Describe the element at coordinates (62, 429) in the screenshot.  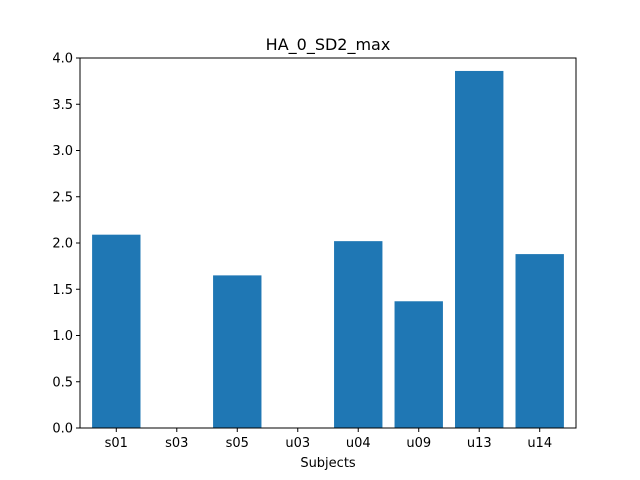
I see `y-tick-label: 0.0` at that location.